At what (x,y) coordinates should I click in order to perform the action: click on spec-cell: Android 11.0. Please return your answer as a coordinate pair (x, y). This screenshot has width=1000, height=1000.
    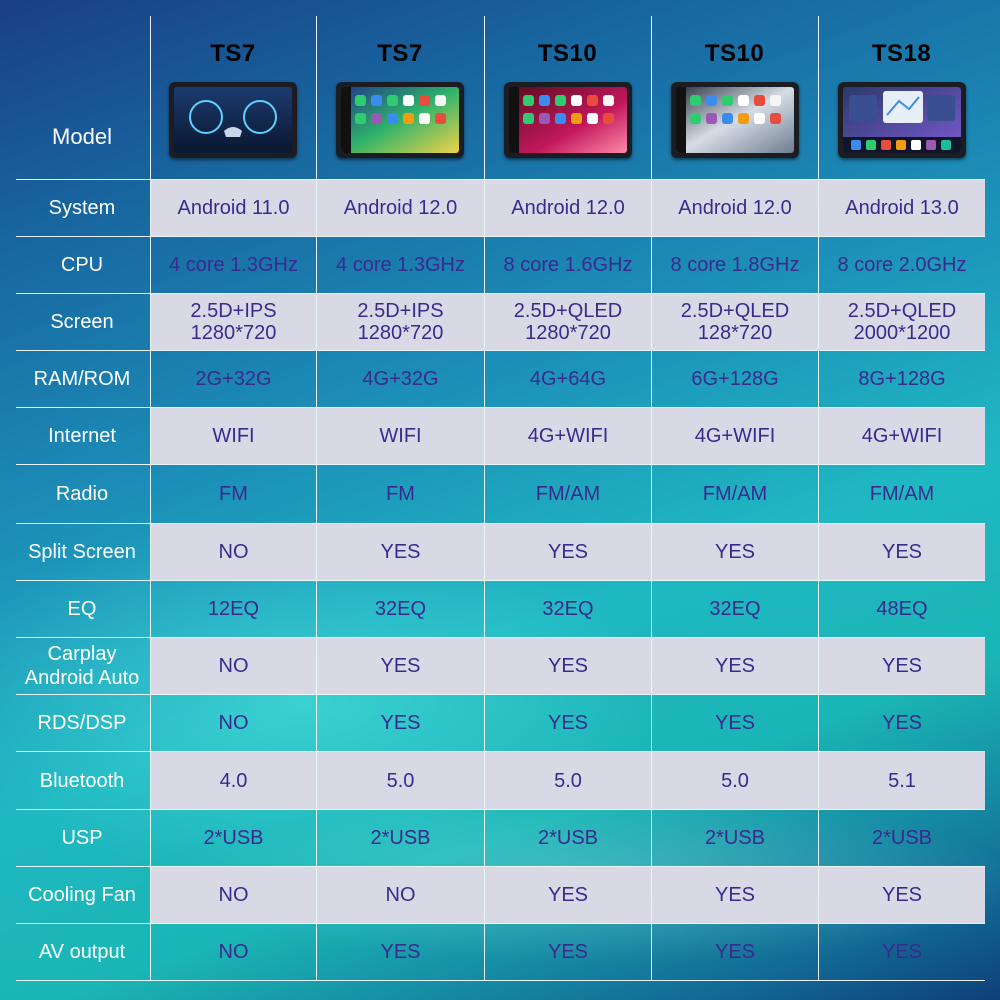
    Looking at the image, I should click on (233, 208).